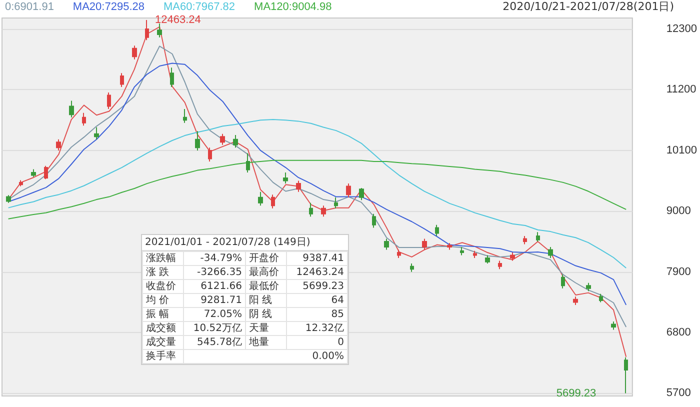  Describe the element at coordinates (163, 357) in the screenshot. I see `annotation: 换手率` at that location.